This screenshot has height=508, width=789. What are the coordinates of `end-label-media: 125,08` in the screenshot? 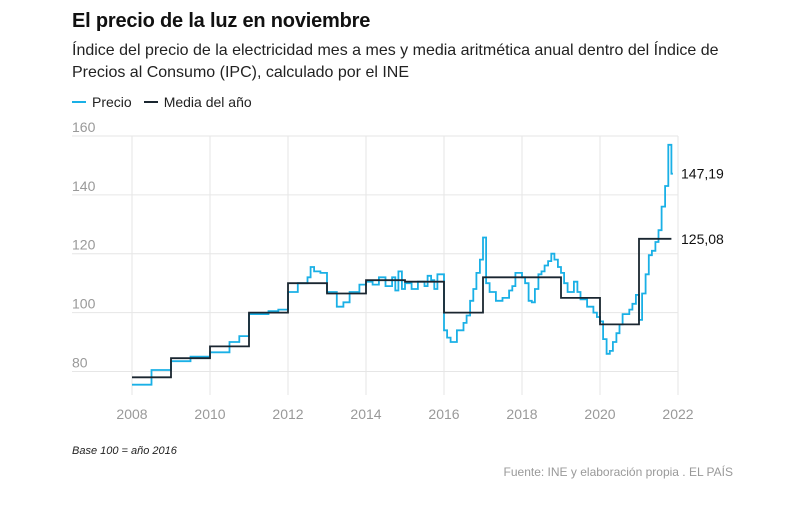 It's located at (702, 239).